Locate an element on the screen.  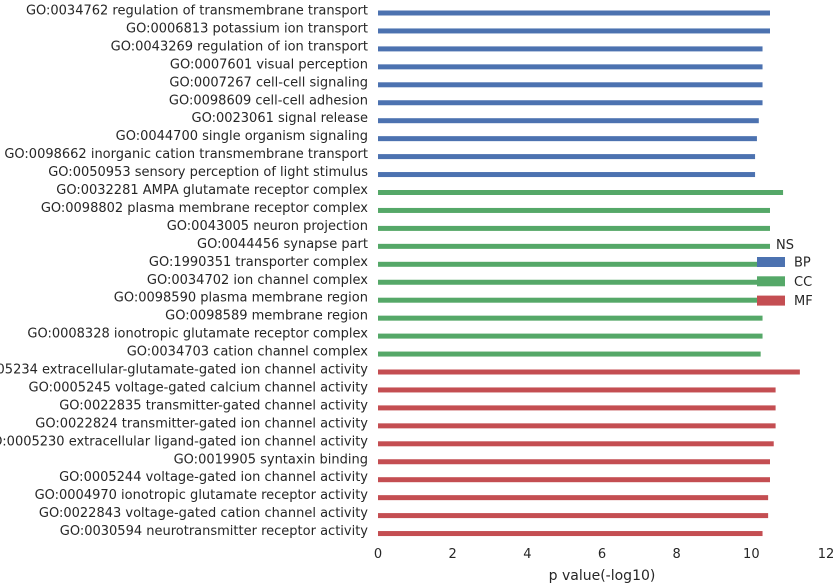
x-tick-label: 2 is located at coordinates (453, 554).